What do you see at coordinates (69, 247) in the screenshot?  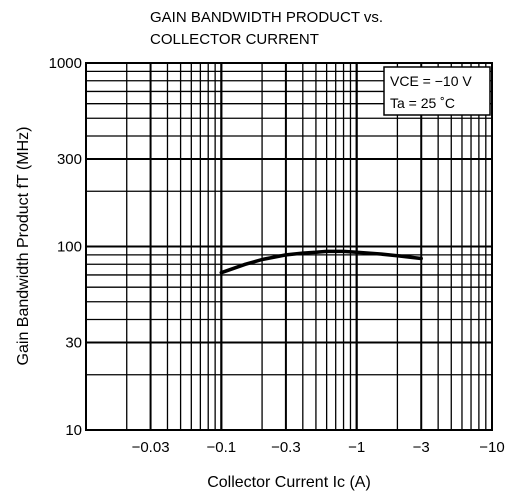 I see `y-tick-label: 100` at bounding box center [69, 247].